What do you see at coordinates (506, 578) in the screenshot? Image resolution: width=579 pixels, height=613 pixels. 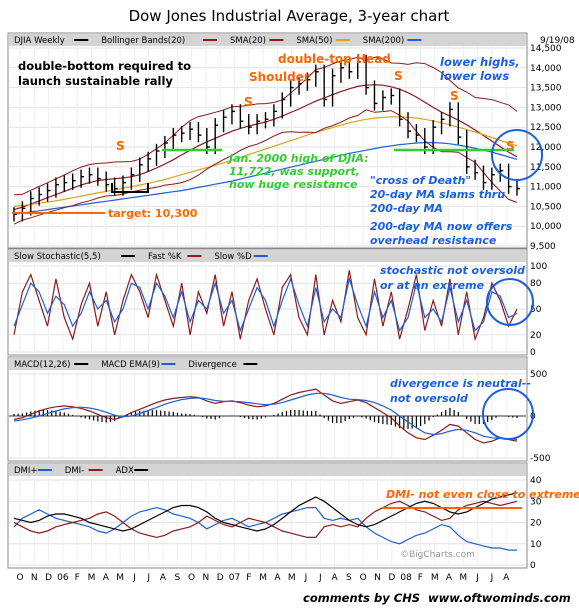 I see `x-tick-34: A` at bounding box center [506, 578].